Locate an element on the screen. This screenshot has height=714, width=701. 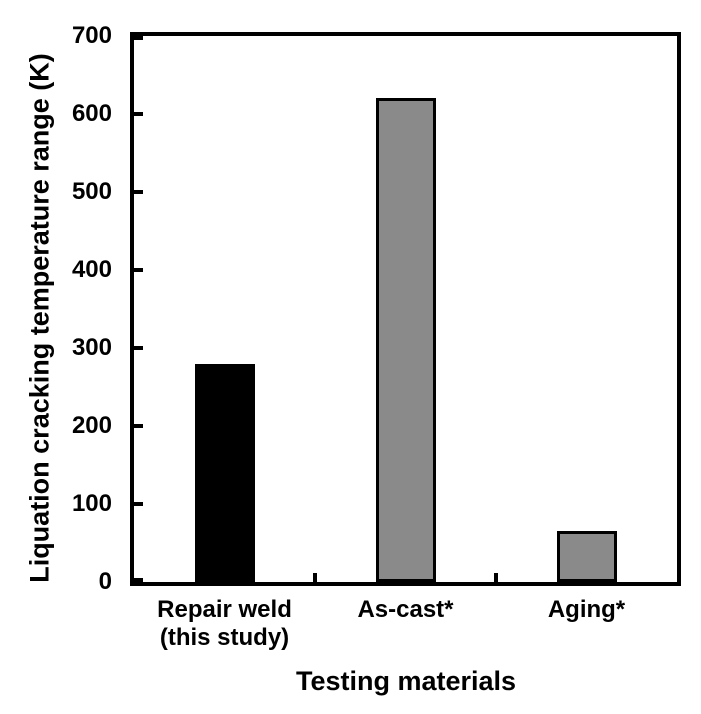
x-category-label: Aging* is located at coordinates (587, 610).